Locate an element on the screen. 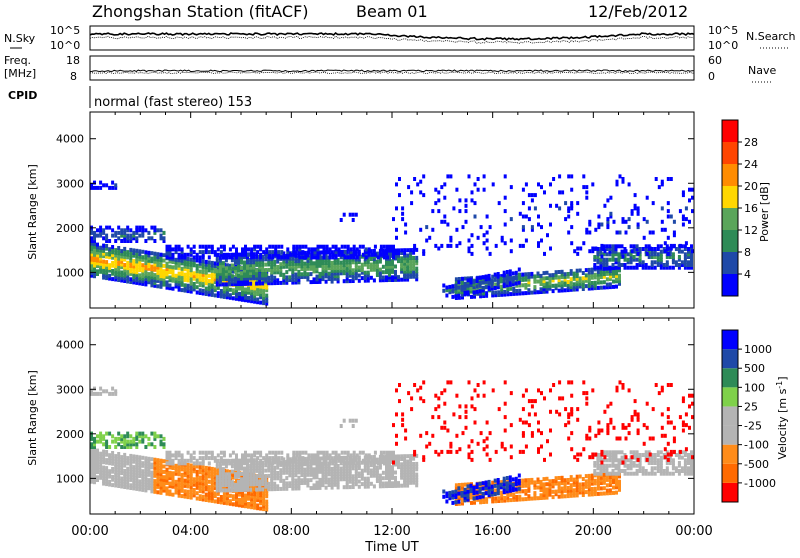 Image resolution: width=800 pixels, height=558 pixels. freq-panel is located at coordinates (392, 68).